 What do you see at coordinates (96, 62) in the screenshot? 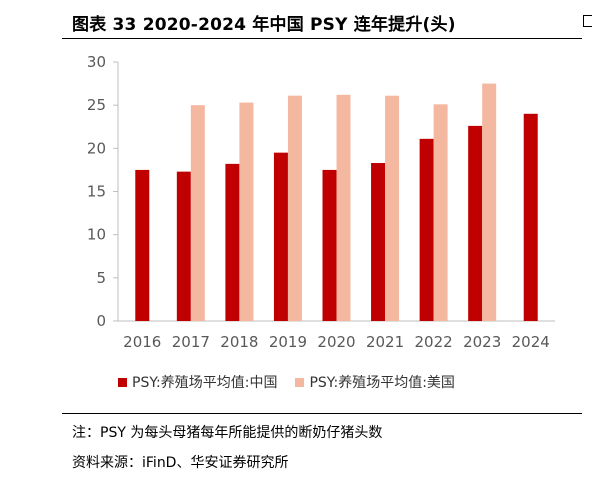
I see `y-tick-label: 30` at bounding box center [96, 62].